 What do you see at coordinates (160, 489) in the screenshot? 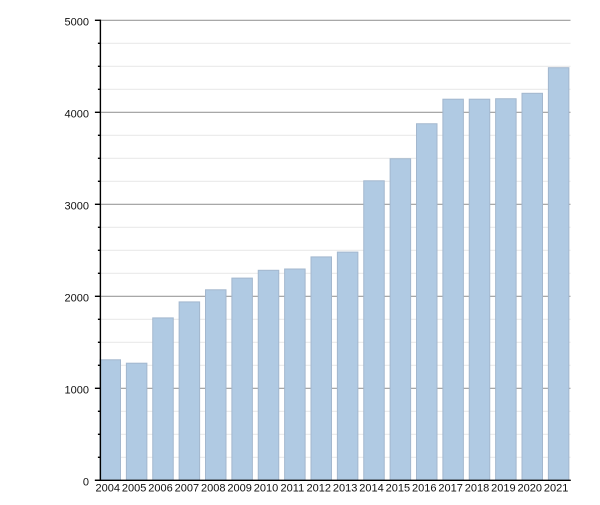
I see `svg-text: 2006` at bounding box center [160, 489].